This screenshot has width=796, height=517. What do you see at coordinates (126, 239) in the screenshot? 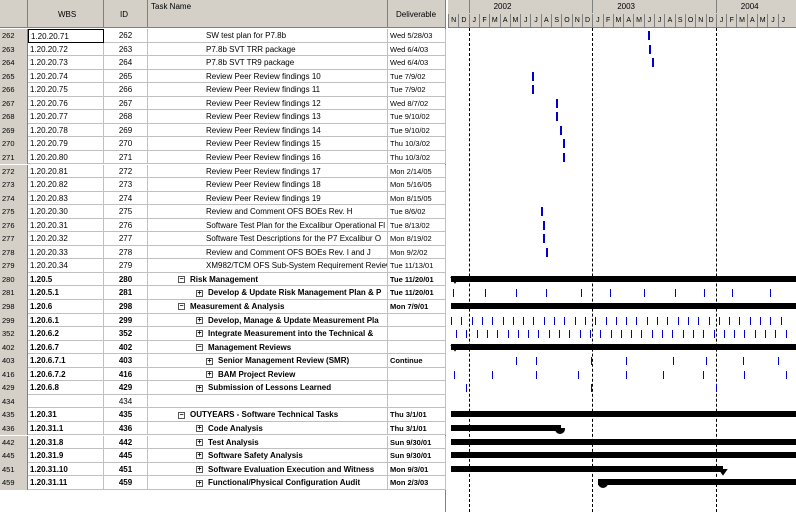
I see `id-cell: 277` at bounding box center [126, 239].